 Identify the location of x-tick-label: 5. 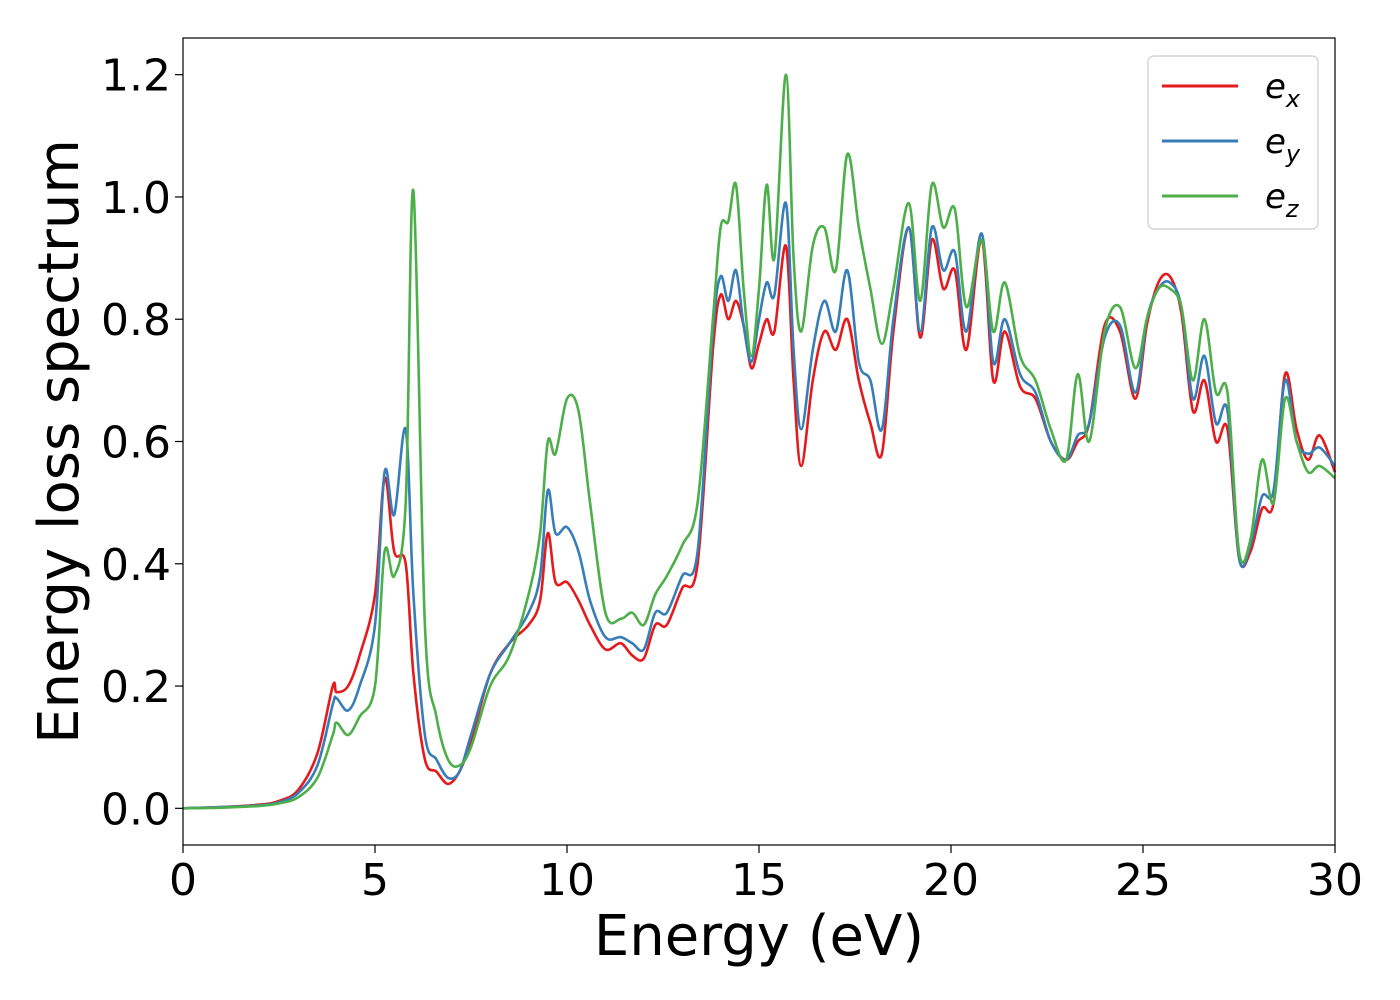
(375, 880).